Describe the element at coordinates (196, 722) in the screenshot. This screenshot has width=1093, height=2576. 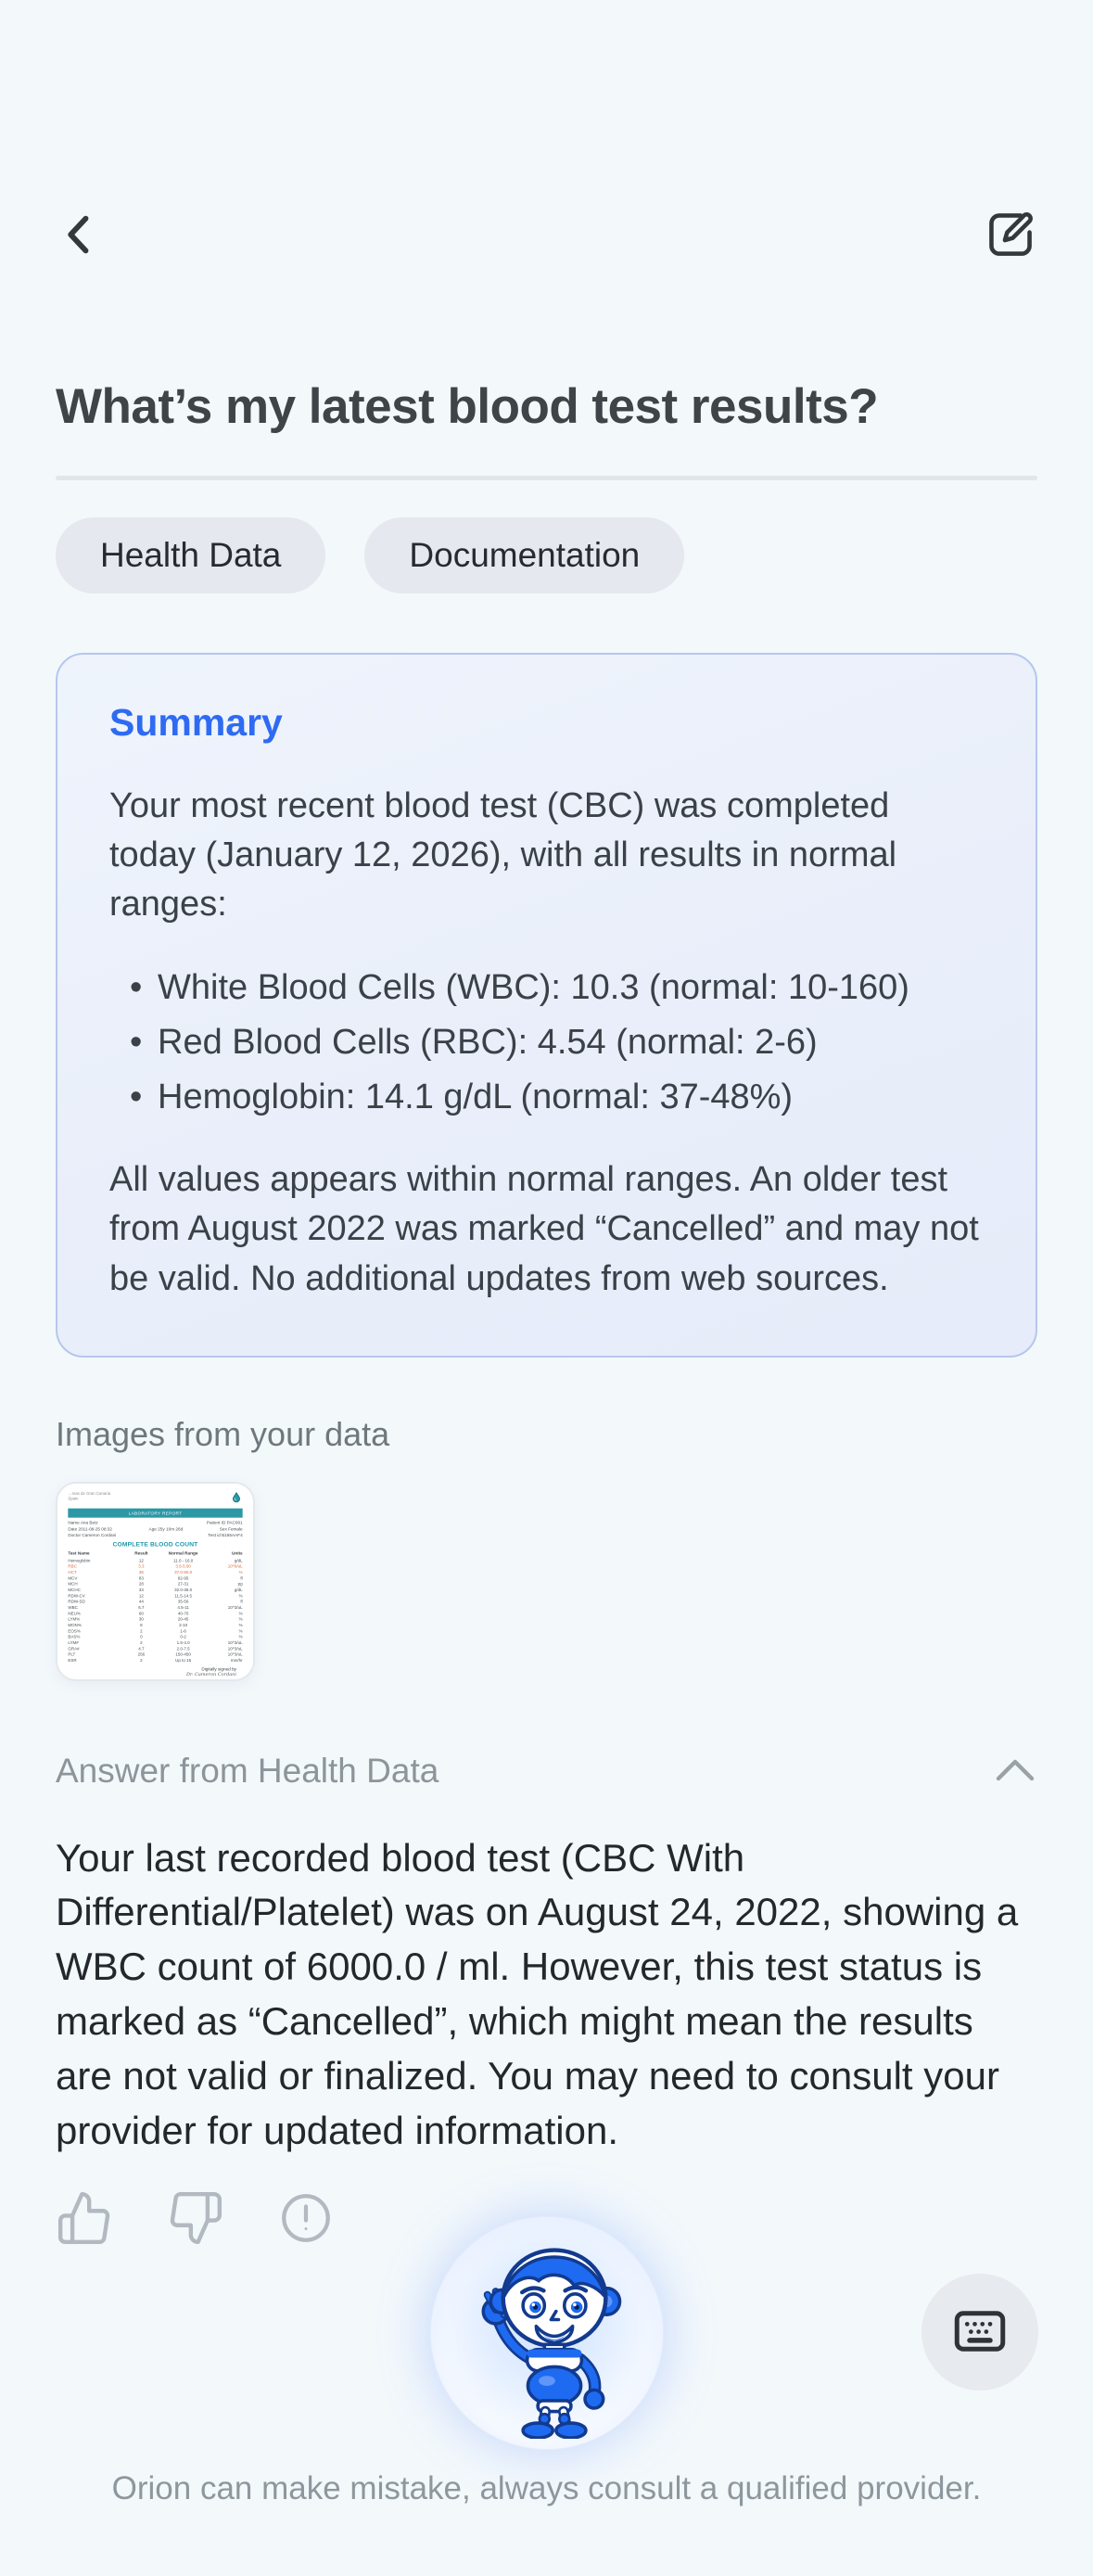
I see `summary-heading: Summary` at that location.